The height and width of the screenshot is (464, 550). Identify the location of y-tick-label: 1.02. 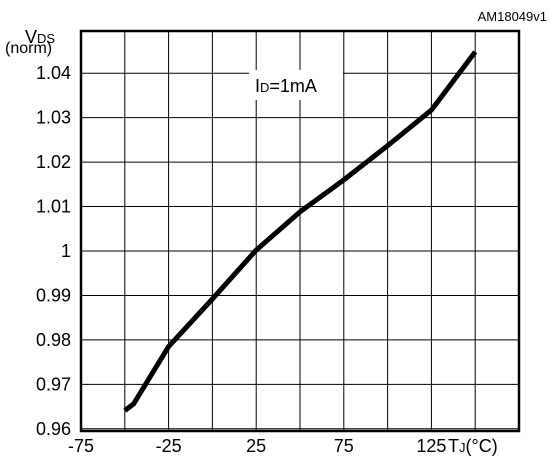
(53, 162).